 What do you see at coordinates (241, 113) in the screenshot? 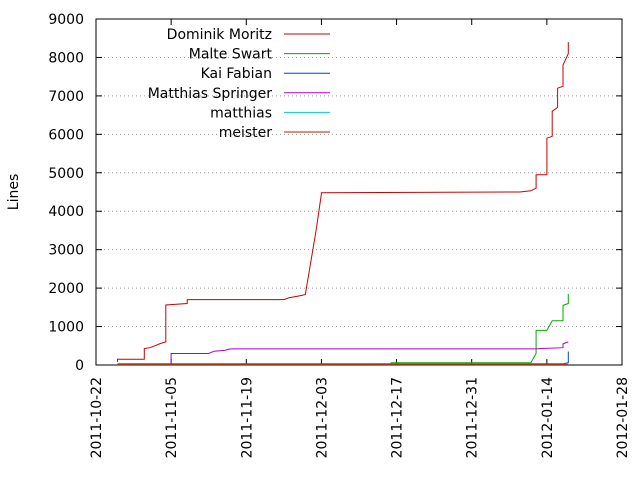
I see `legend-label: matthias` at bounding box center [241, 113].